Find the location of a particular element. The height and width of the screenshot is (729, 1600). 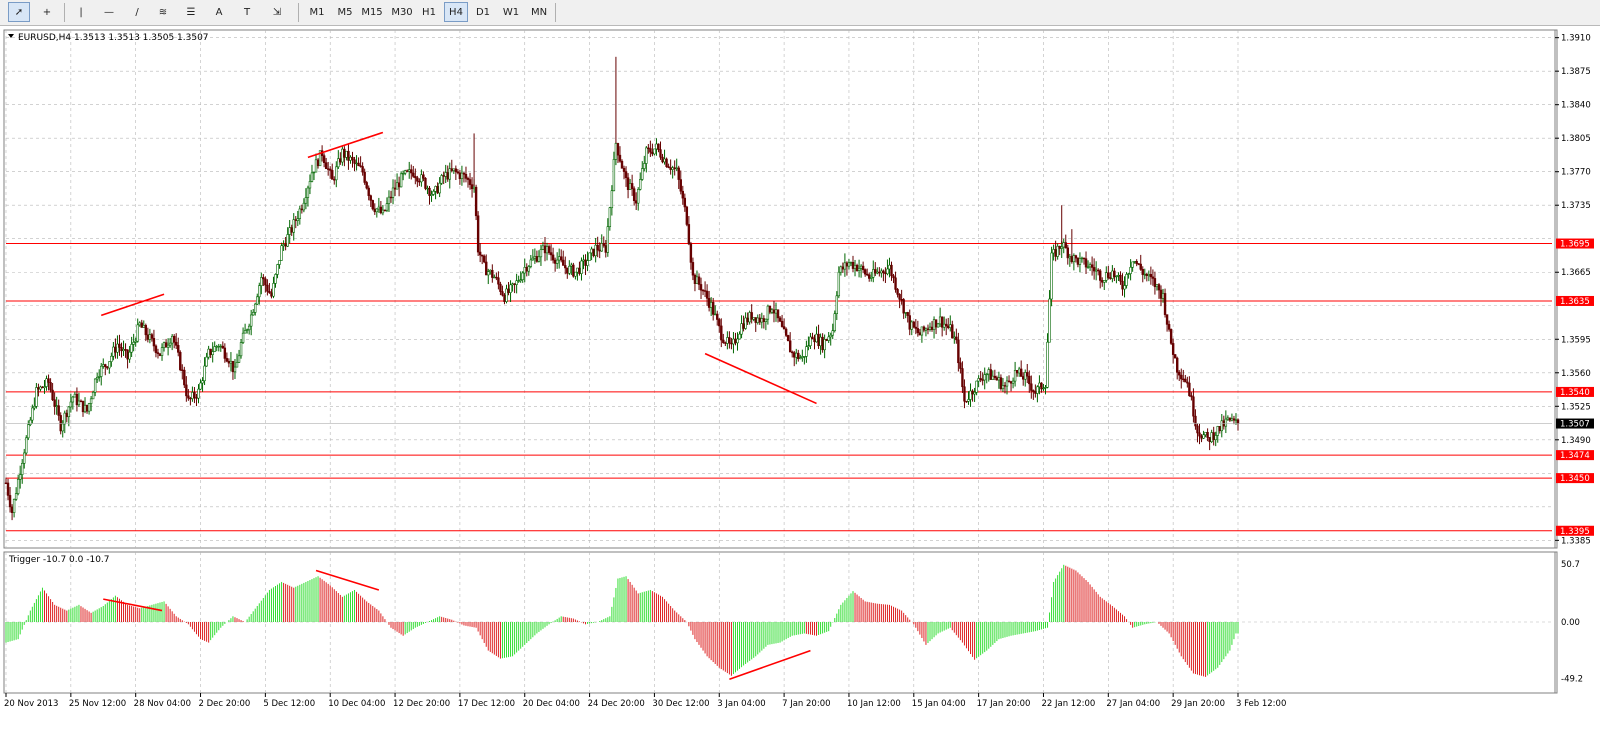

indicator-tick-label: 50.7 is located at coordinates (1570, 565).